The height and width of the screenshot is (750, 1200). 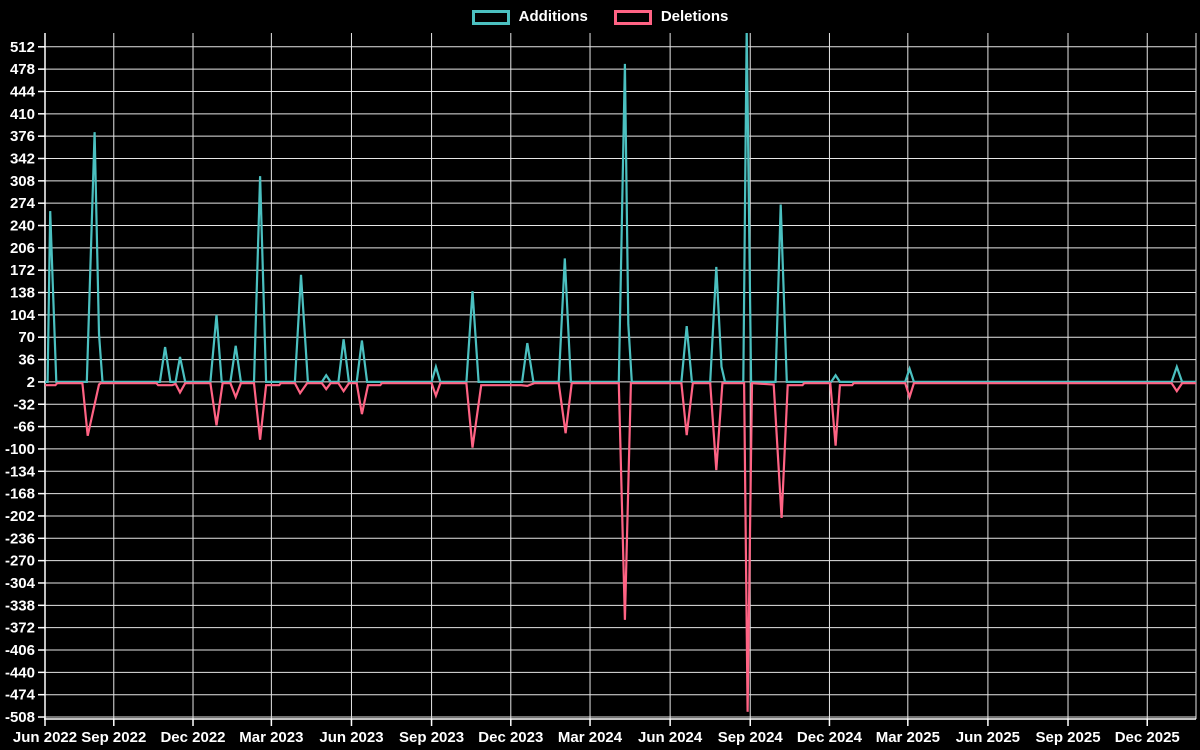 What do you see at coordinates (351, 737) in the screenshot?
I see `svg-text: Jun 2023` at bounding box center [351, 737].